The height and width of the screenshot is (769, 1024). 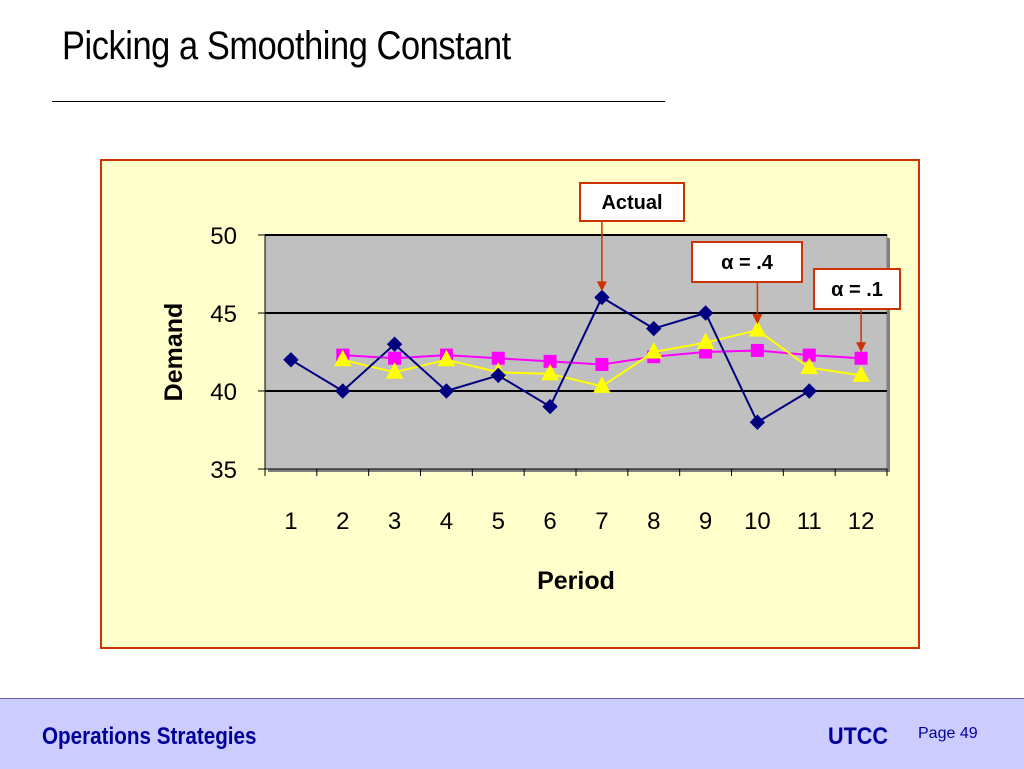 I want to click on callout-label-alpha-01: α = .1, so click(x=857, y=290).